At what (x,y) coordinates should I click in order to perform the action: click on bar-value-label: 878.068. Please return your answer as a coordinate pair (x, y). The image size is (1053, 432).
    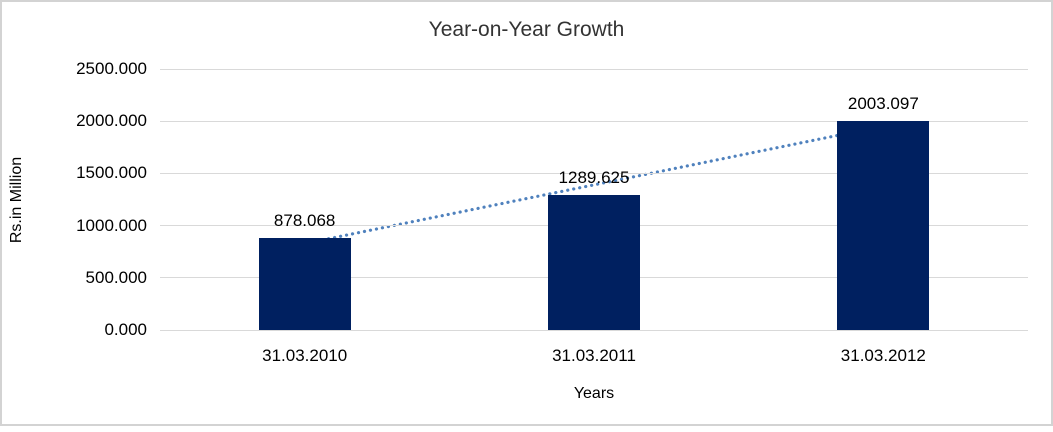
    Looking at the image, I should click on (304, 221).